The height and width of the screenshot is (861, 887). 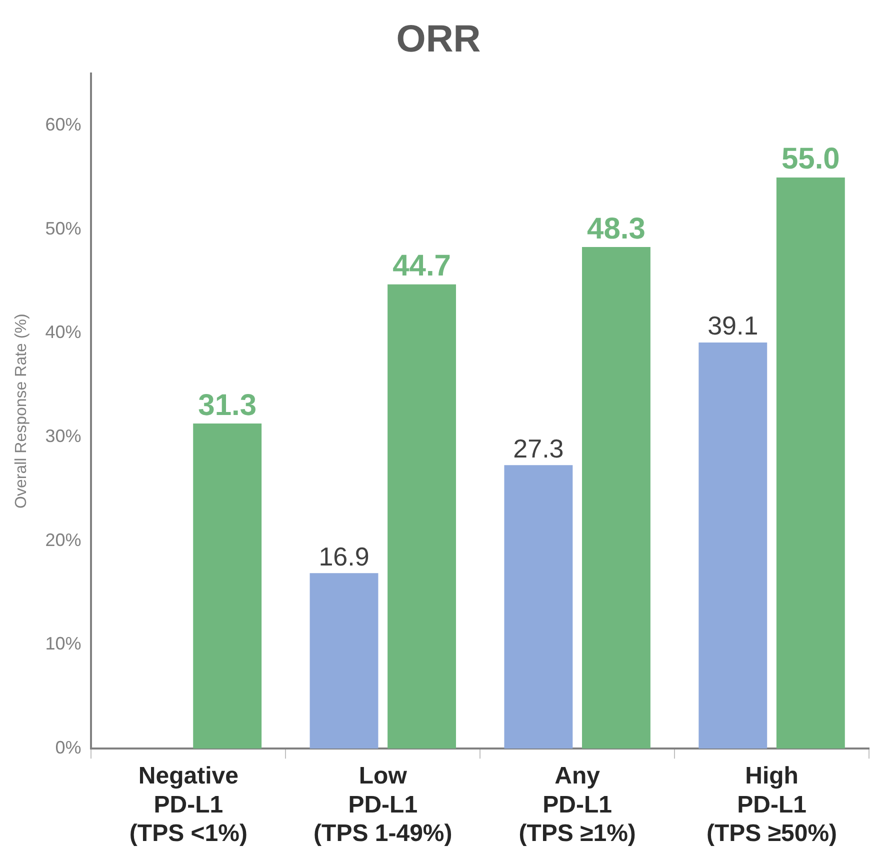 I want to click on data-label: 44.7, so click(x=421, y=266).